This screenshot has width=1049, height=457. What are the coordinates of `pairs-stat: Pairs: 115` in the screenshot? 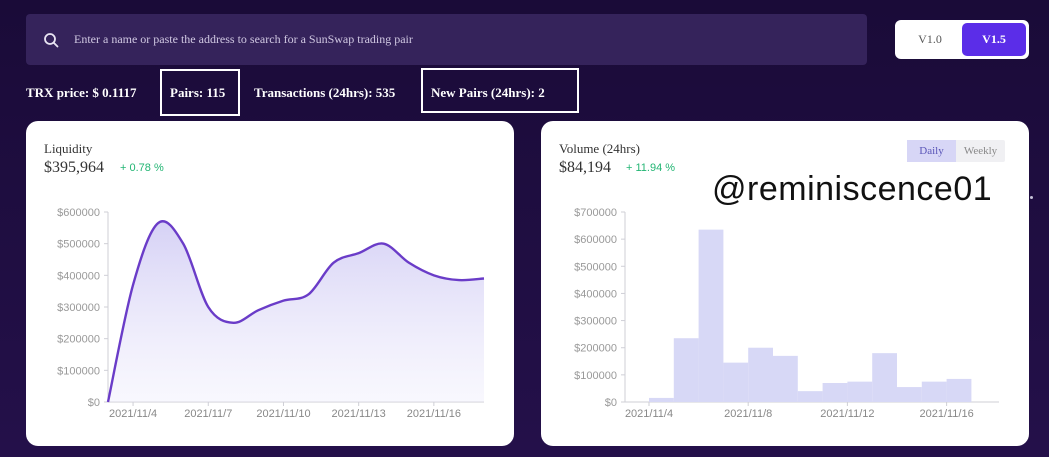 It's located at (198, 92).